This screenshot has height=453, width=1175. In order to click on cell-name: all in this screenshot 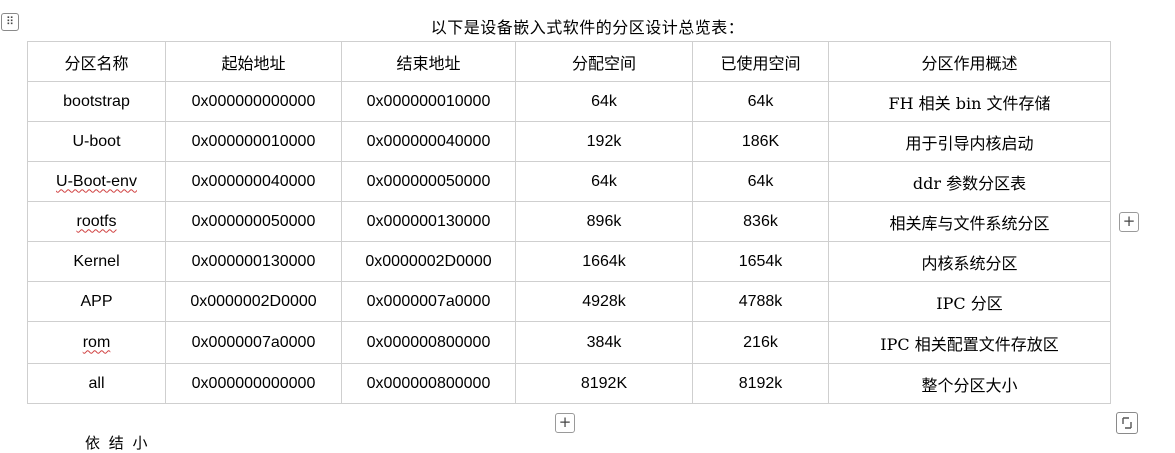, I will do `click(96, 383)`.